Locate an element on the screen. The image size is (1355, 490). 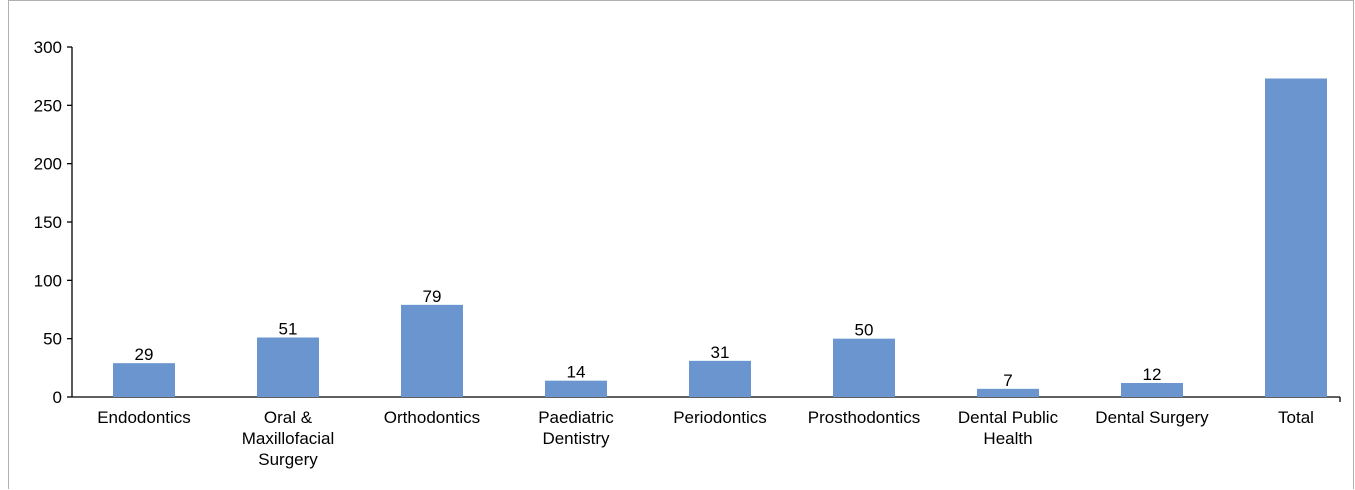
category-label: Paediatric Dentistry is located at coordinates (576, 428).